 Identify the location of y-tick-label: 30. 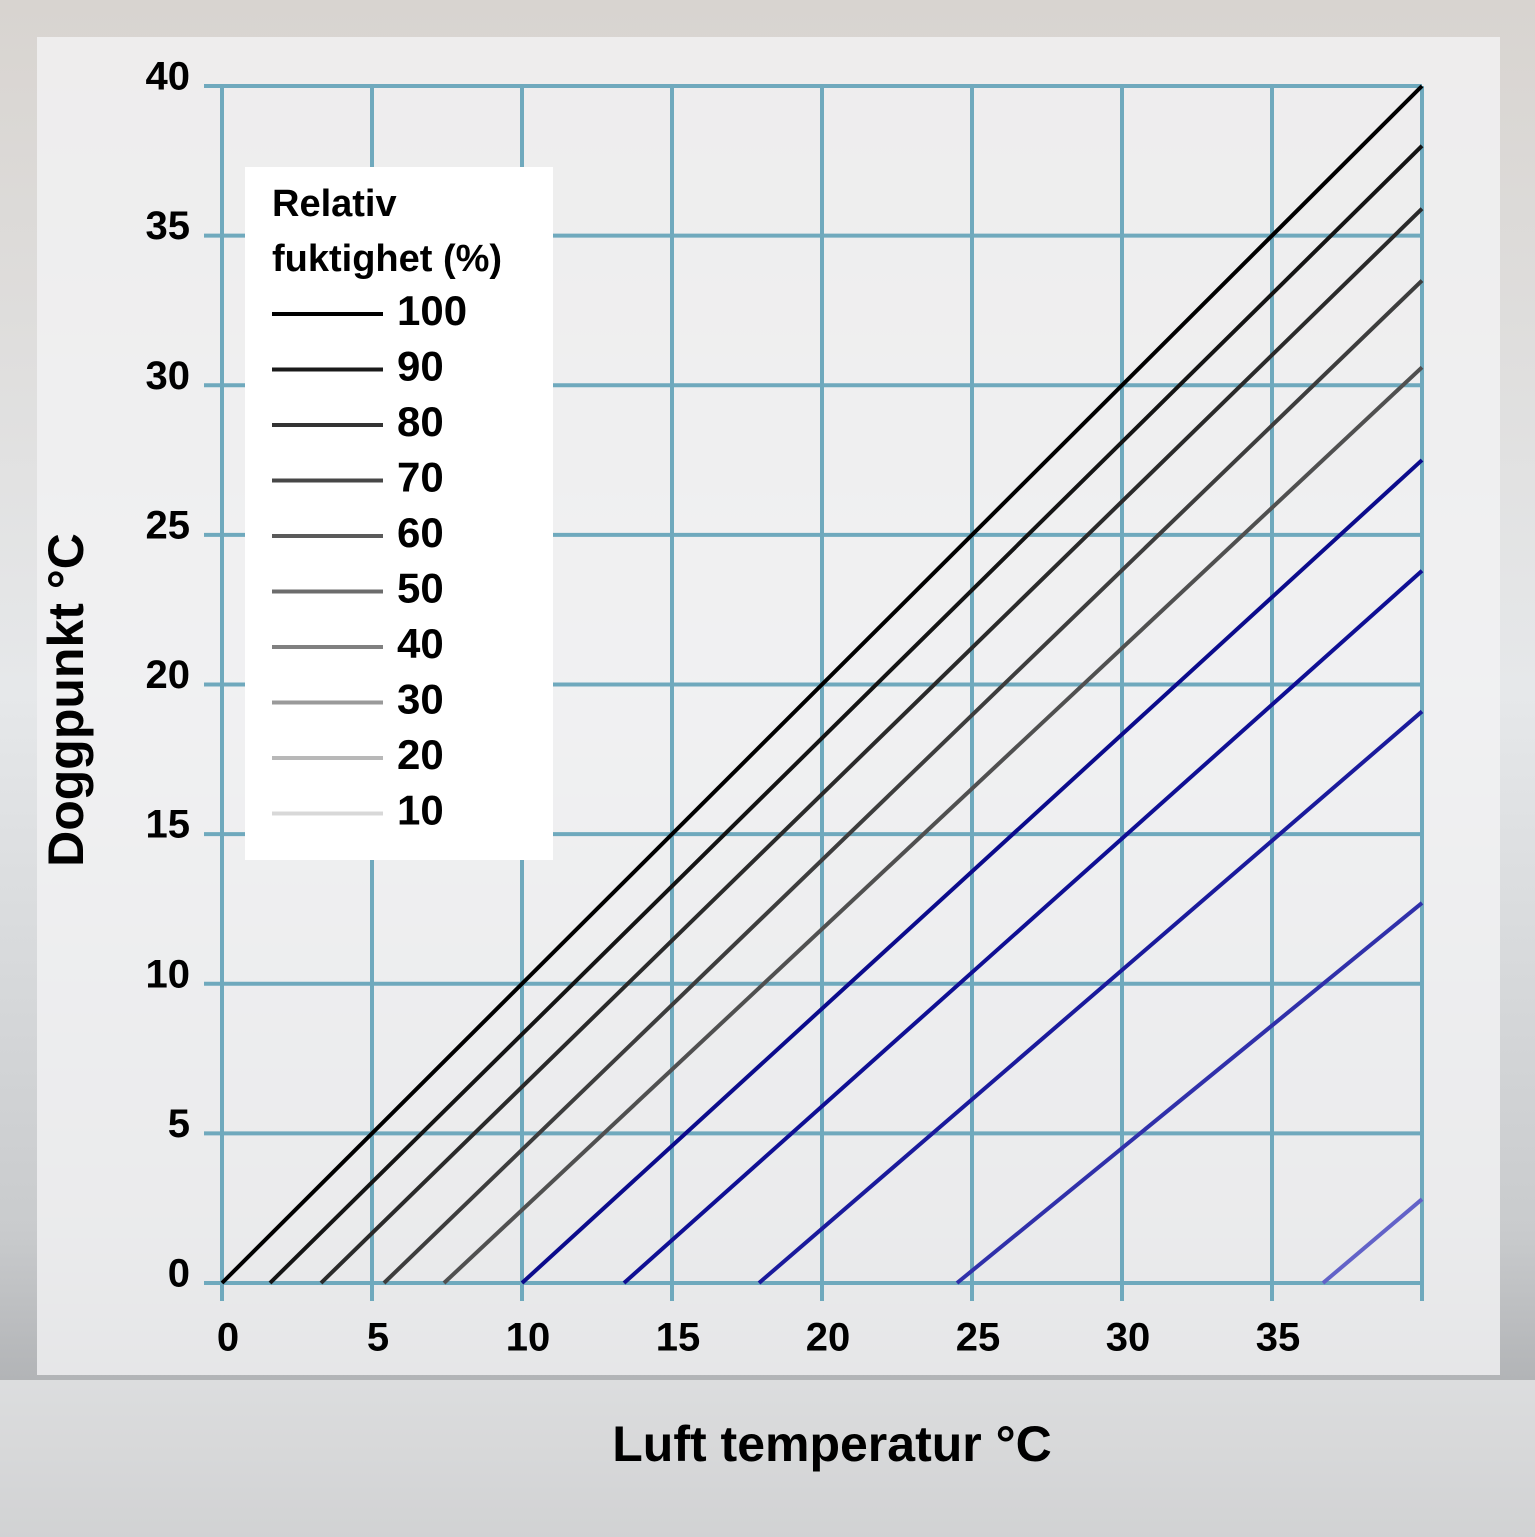
(168, 376).